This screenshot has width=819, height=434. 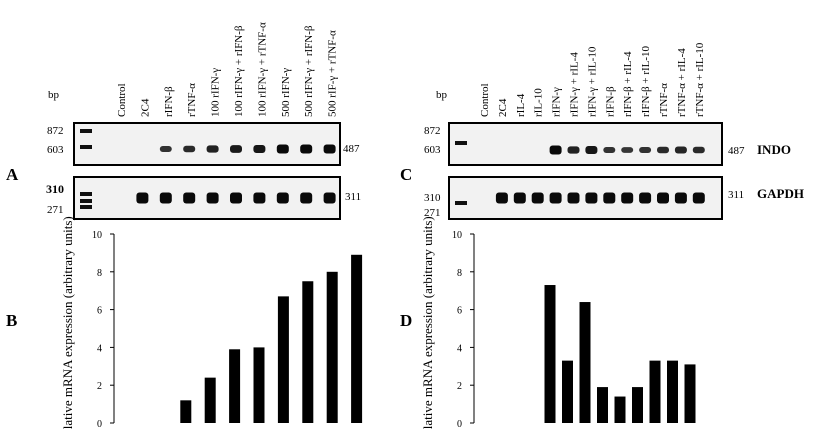 I want to click on right-indo-ladder-mark, so click(x=461, y=143).